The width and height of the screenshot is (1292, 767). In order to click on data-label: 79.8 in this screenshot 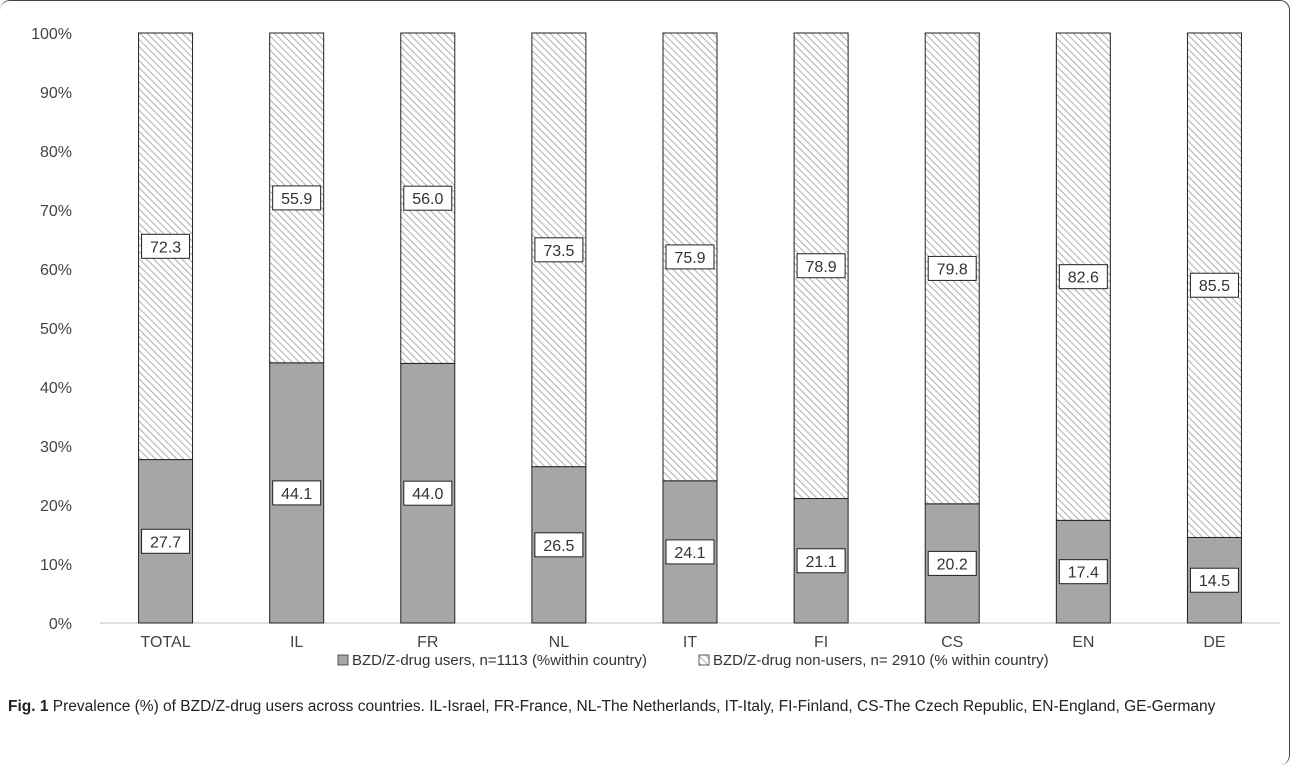, I will do `click(952, 269)`.